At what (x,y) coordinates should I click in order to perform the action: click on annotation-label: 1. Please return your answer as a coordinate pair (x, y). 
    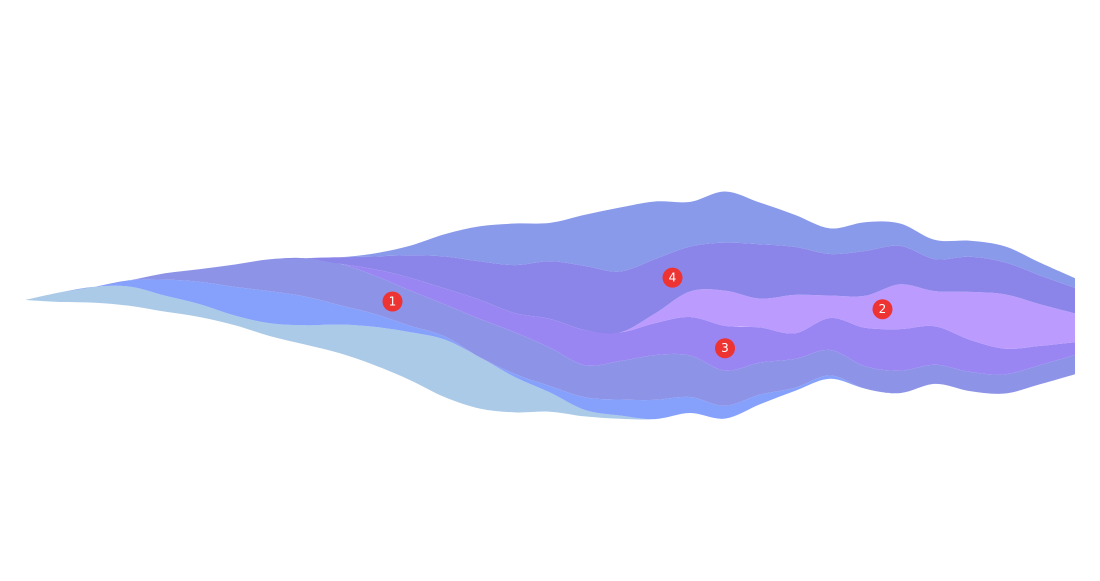
    Looking at the image, I should click on (393, 302).